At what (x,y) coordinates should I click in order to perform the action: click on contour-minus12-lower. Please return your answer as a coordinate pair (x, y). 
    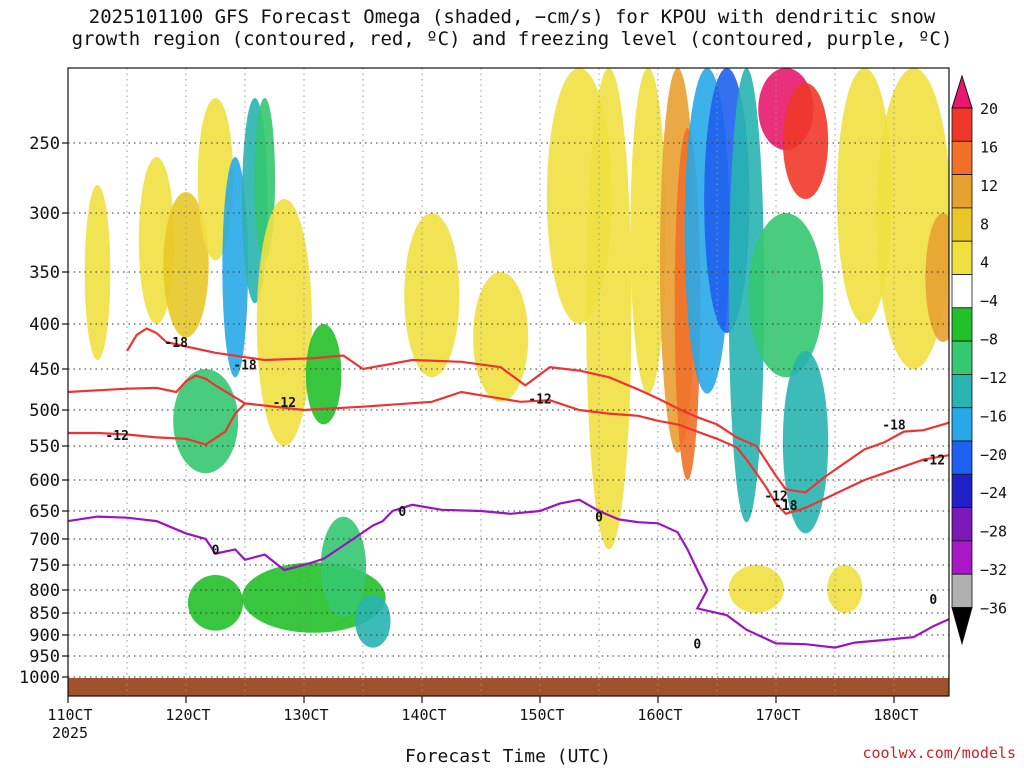
    Looking at the image, I should click on (157, 424).